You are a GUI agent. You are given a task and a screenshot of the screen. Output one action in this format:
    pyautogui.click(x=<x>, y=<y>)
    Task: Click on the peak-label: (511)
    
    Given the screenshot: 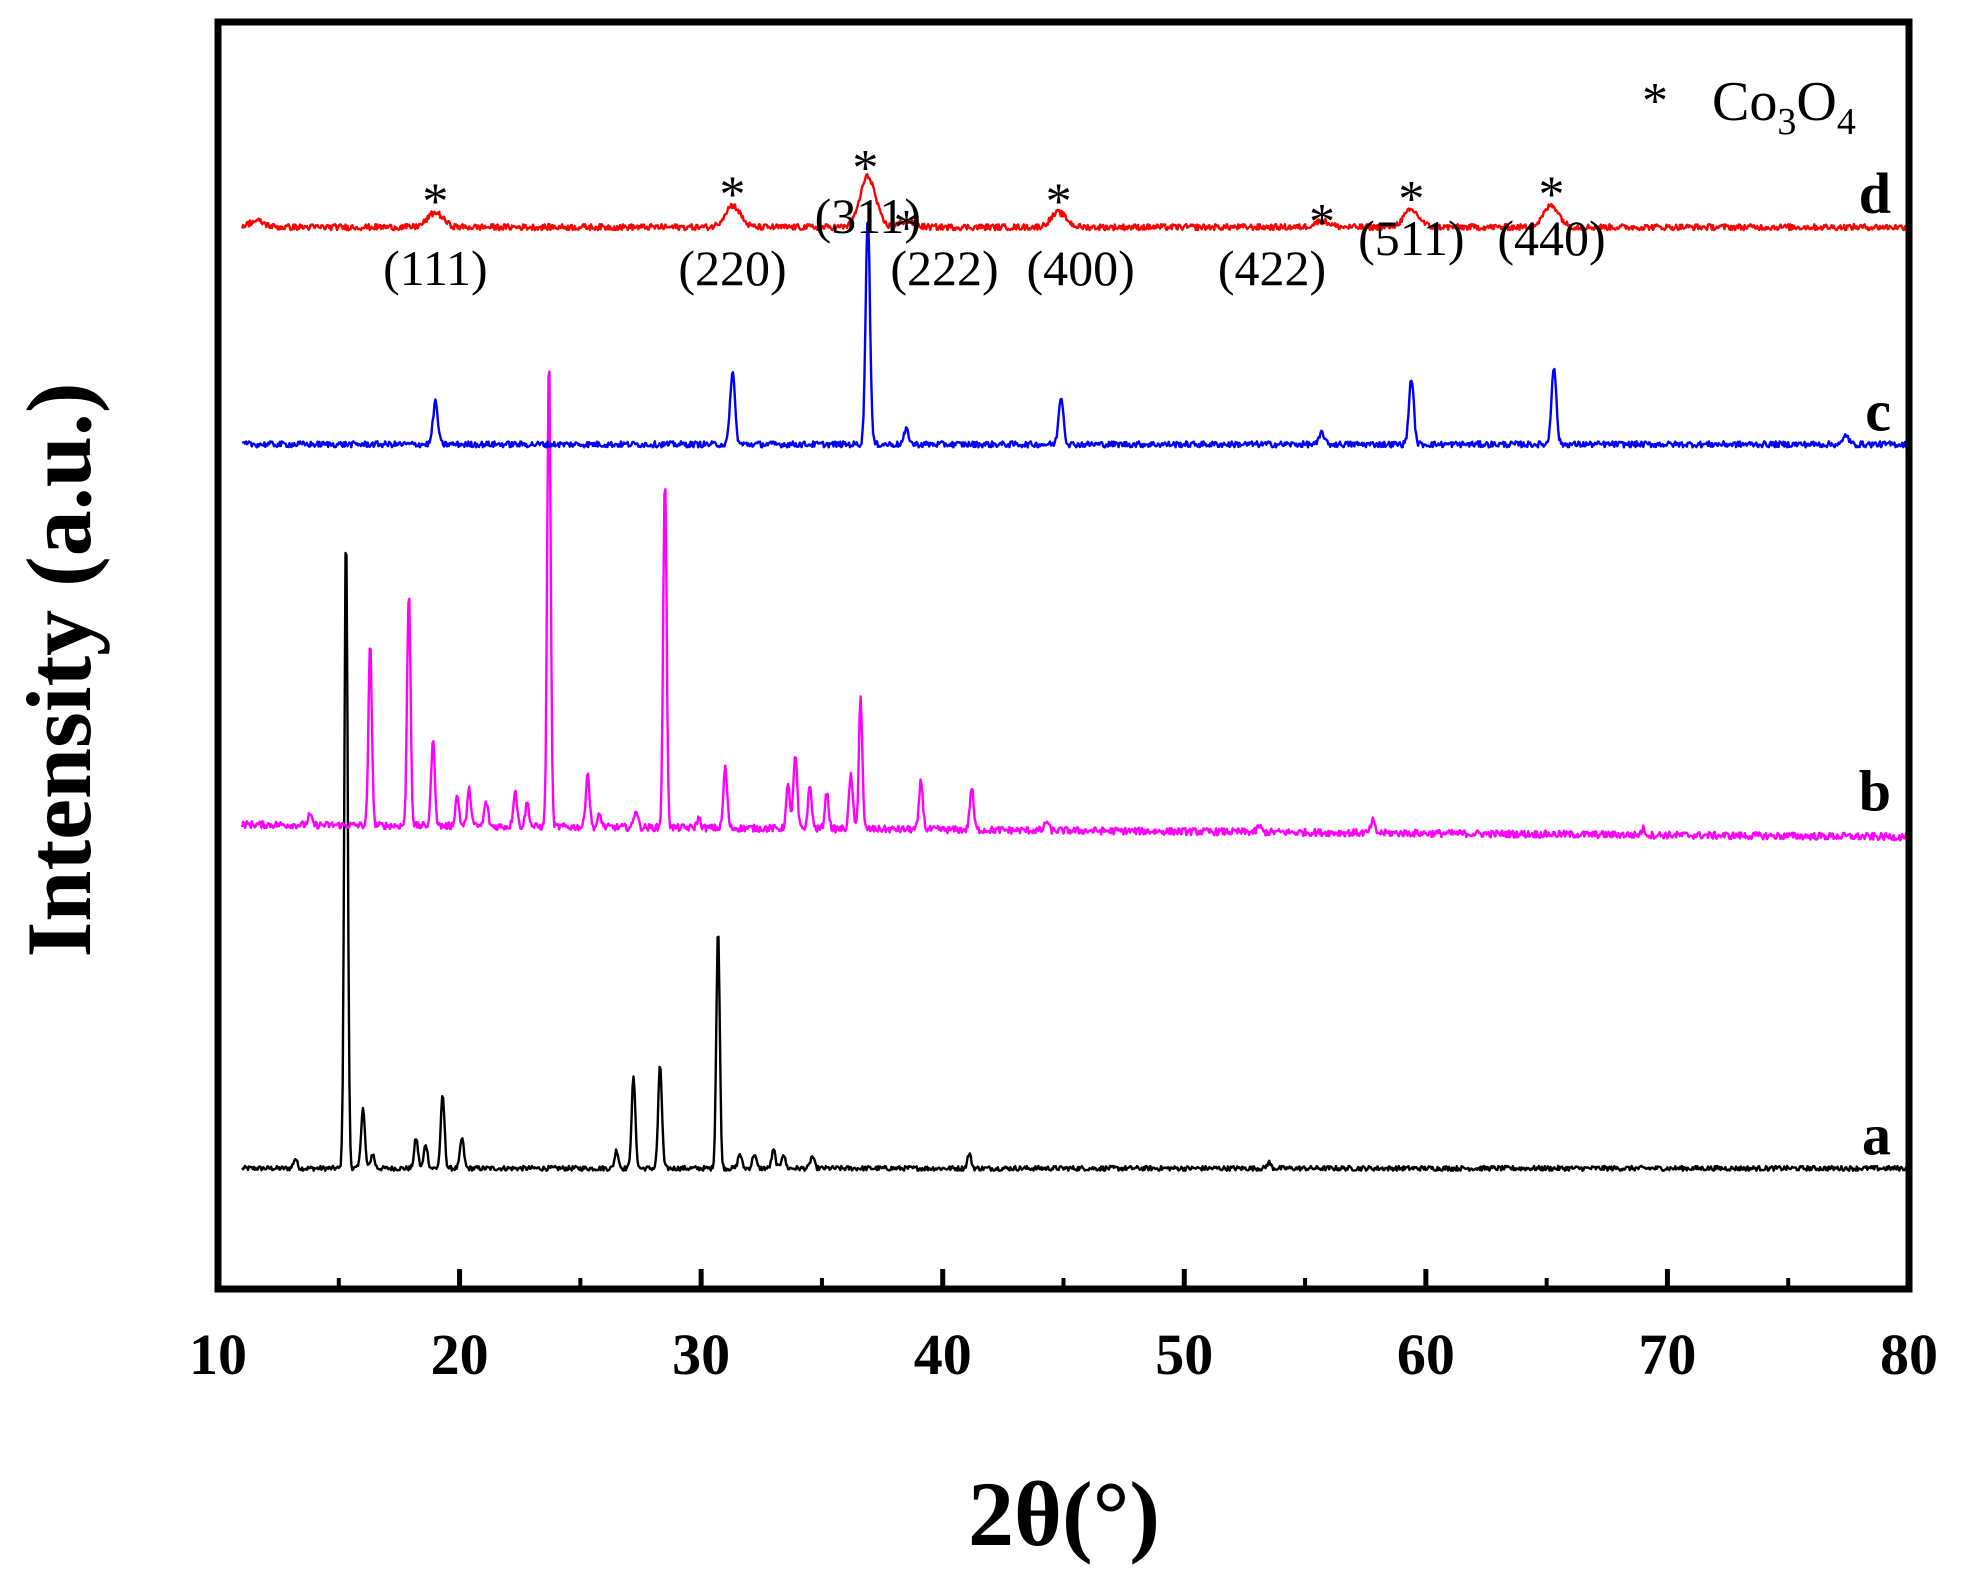 What is the action you would take?
    pyautogui.click(x=1411, y=238)
    